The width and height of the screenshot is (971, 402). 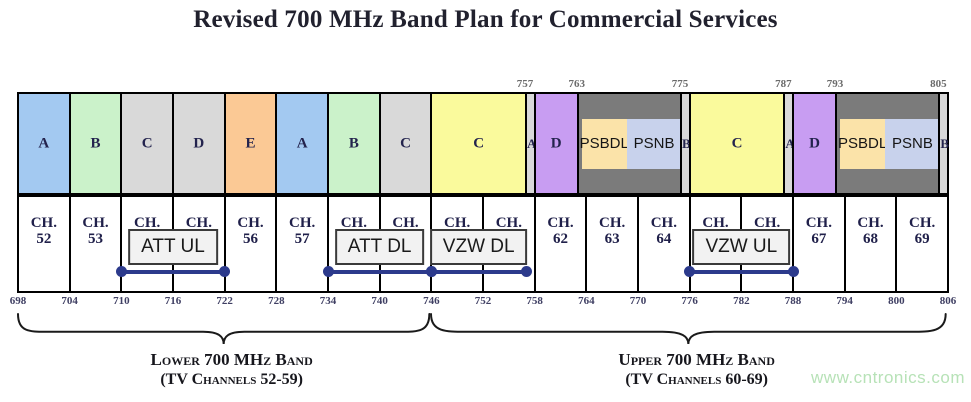 I want to click on freq-label-bottom: 752, so click(x=483, y=301).